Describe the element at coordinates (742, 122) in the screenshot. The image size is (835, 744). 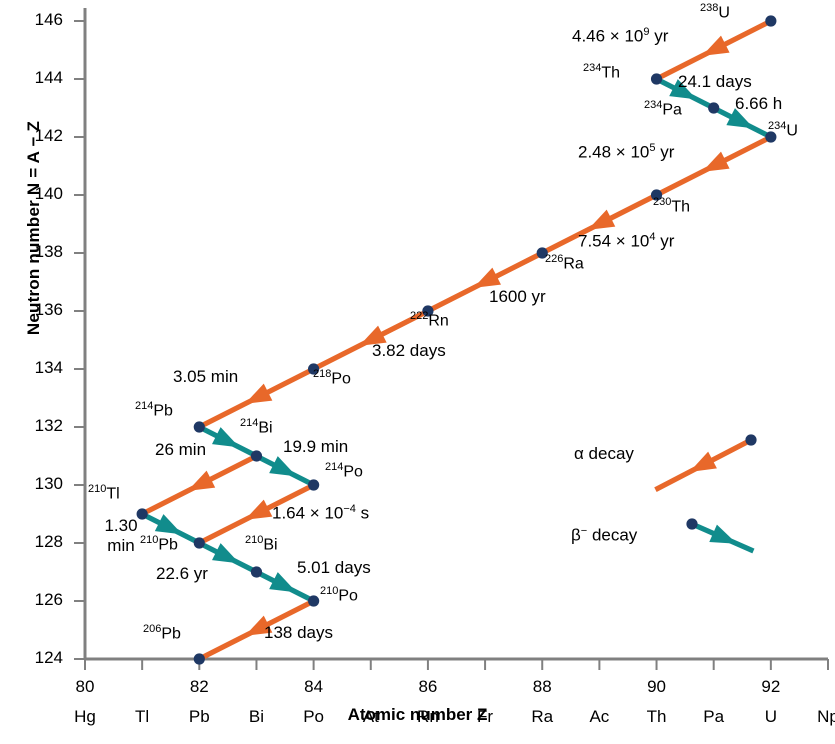
I see `decay-arrow-Pa234-to-U234` at that location.